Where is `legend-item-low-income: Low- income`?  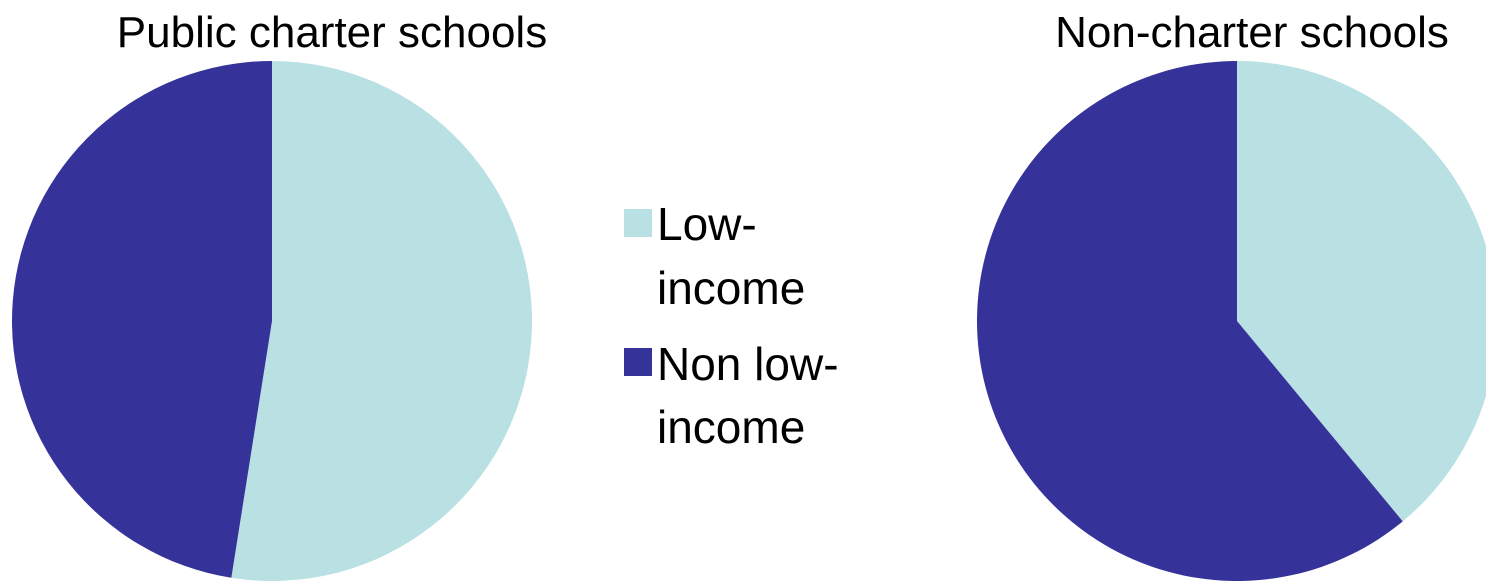 legend-item-low-income: Low- income is located at coordinates (714, 256).